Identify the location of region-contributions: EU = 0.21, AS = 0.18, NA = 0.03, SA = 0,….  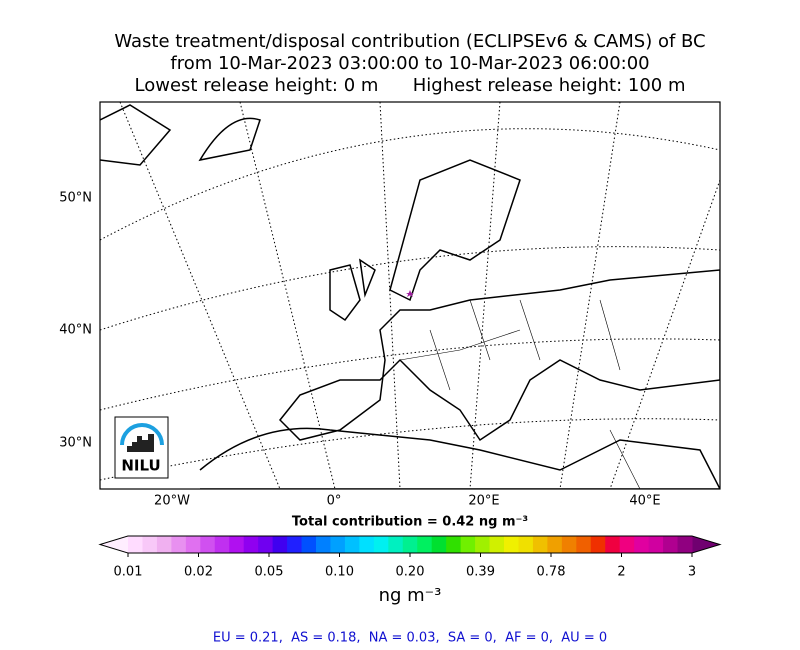
(410, 638).